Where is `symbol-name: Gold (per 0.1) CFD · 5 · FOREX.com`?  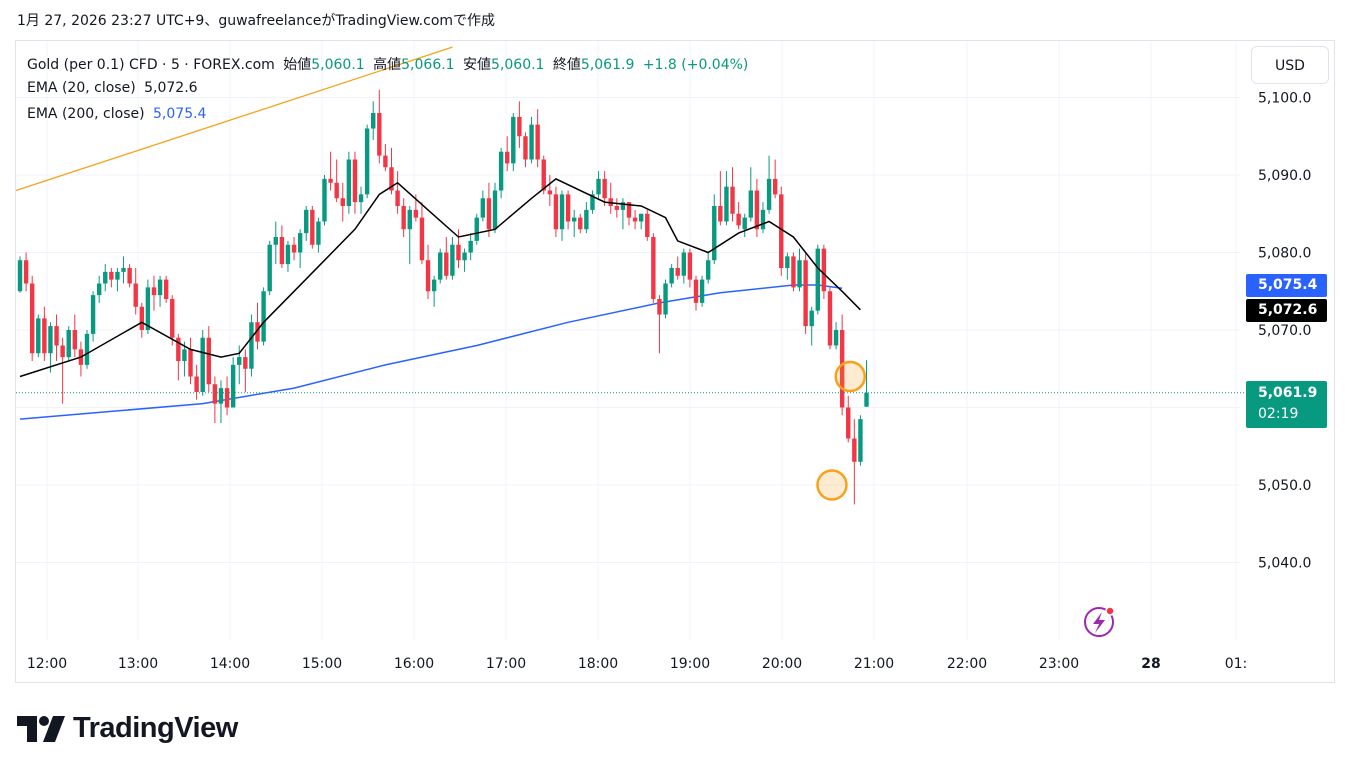 symbol-name: Gold (per 0.1) CFD · 5 · FOREX.com is located at coordinates (151, 65).